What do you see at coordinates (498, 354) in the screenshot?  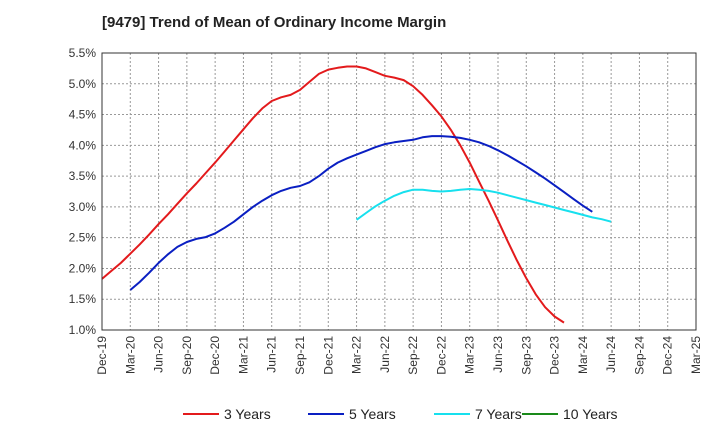 I see `x-tick-label: Jun-23` at bounding box center [498, 354].